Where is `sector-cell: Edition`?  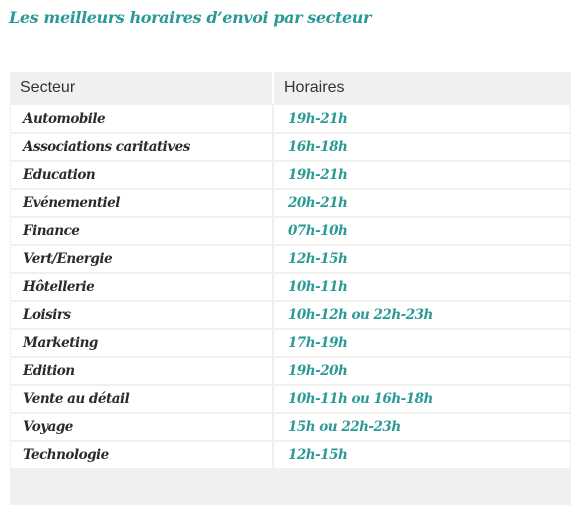
sector-cell: Edition is located at coordinates (141, 370).